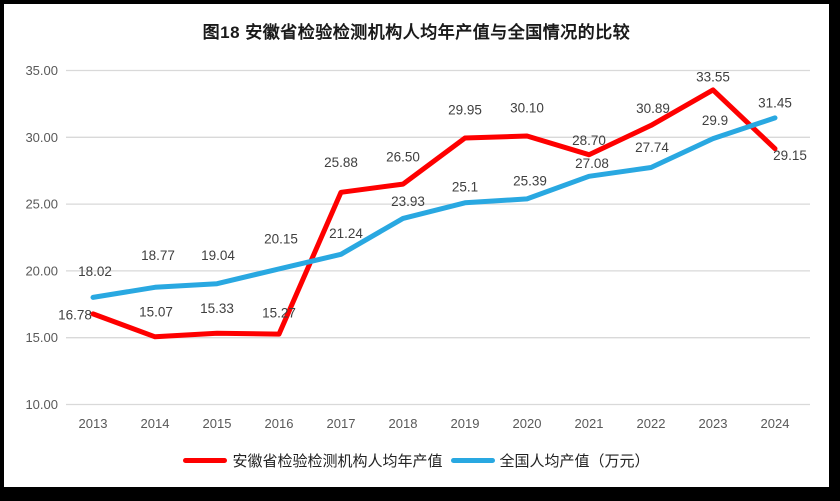 The height and width of the screenshot is (501, 840). Describe the element at coordinates (574, 461) in the screenshot. I see `legend-label-national: 全国人均产值（万元）` at that location.